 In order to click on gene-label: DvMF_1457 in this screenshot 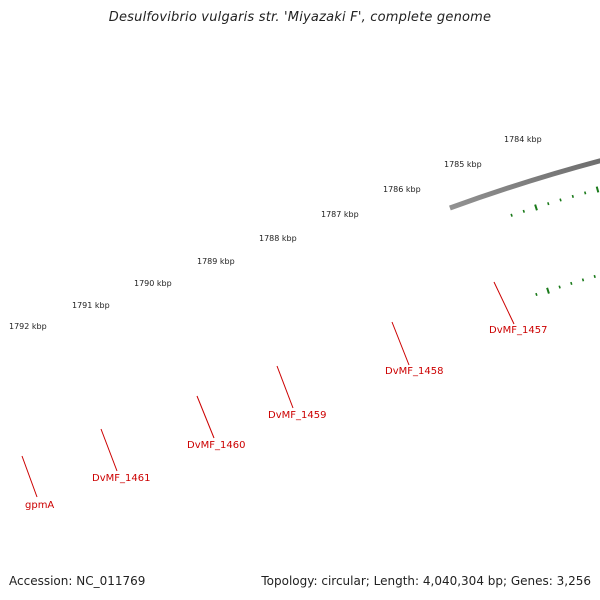, I will do `click(518, 330)`.